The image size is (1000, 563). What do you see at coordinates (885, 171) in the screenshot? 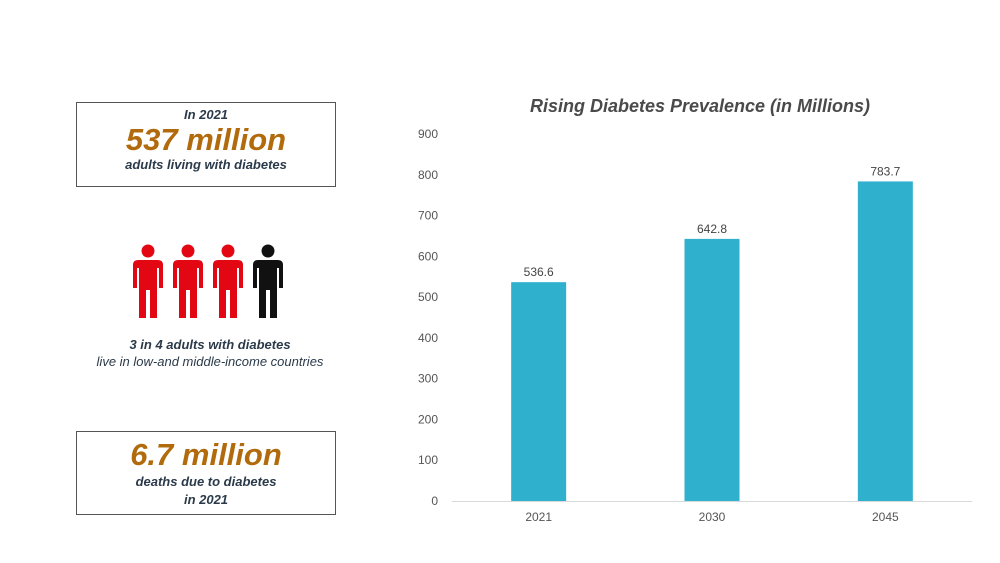
I see `data-label: 783.7` at bounding box center [885, 171].